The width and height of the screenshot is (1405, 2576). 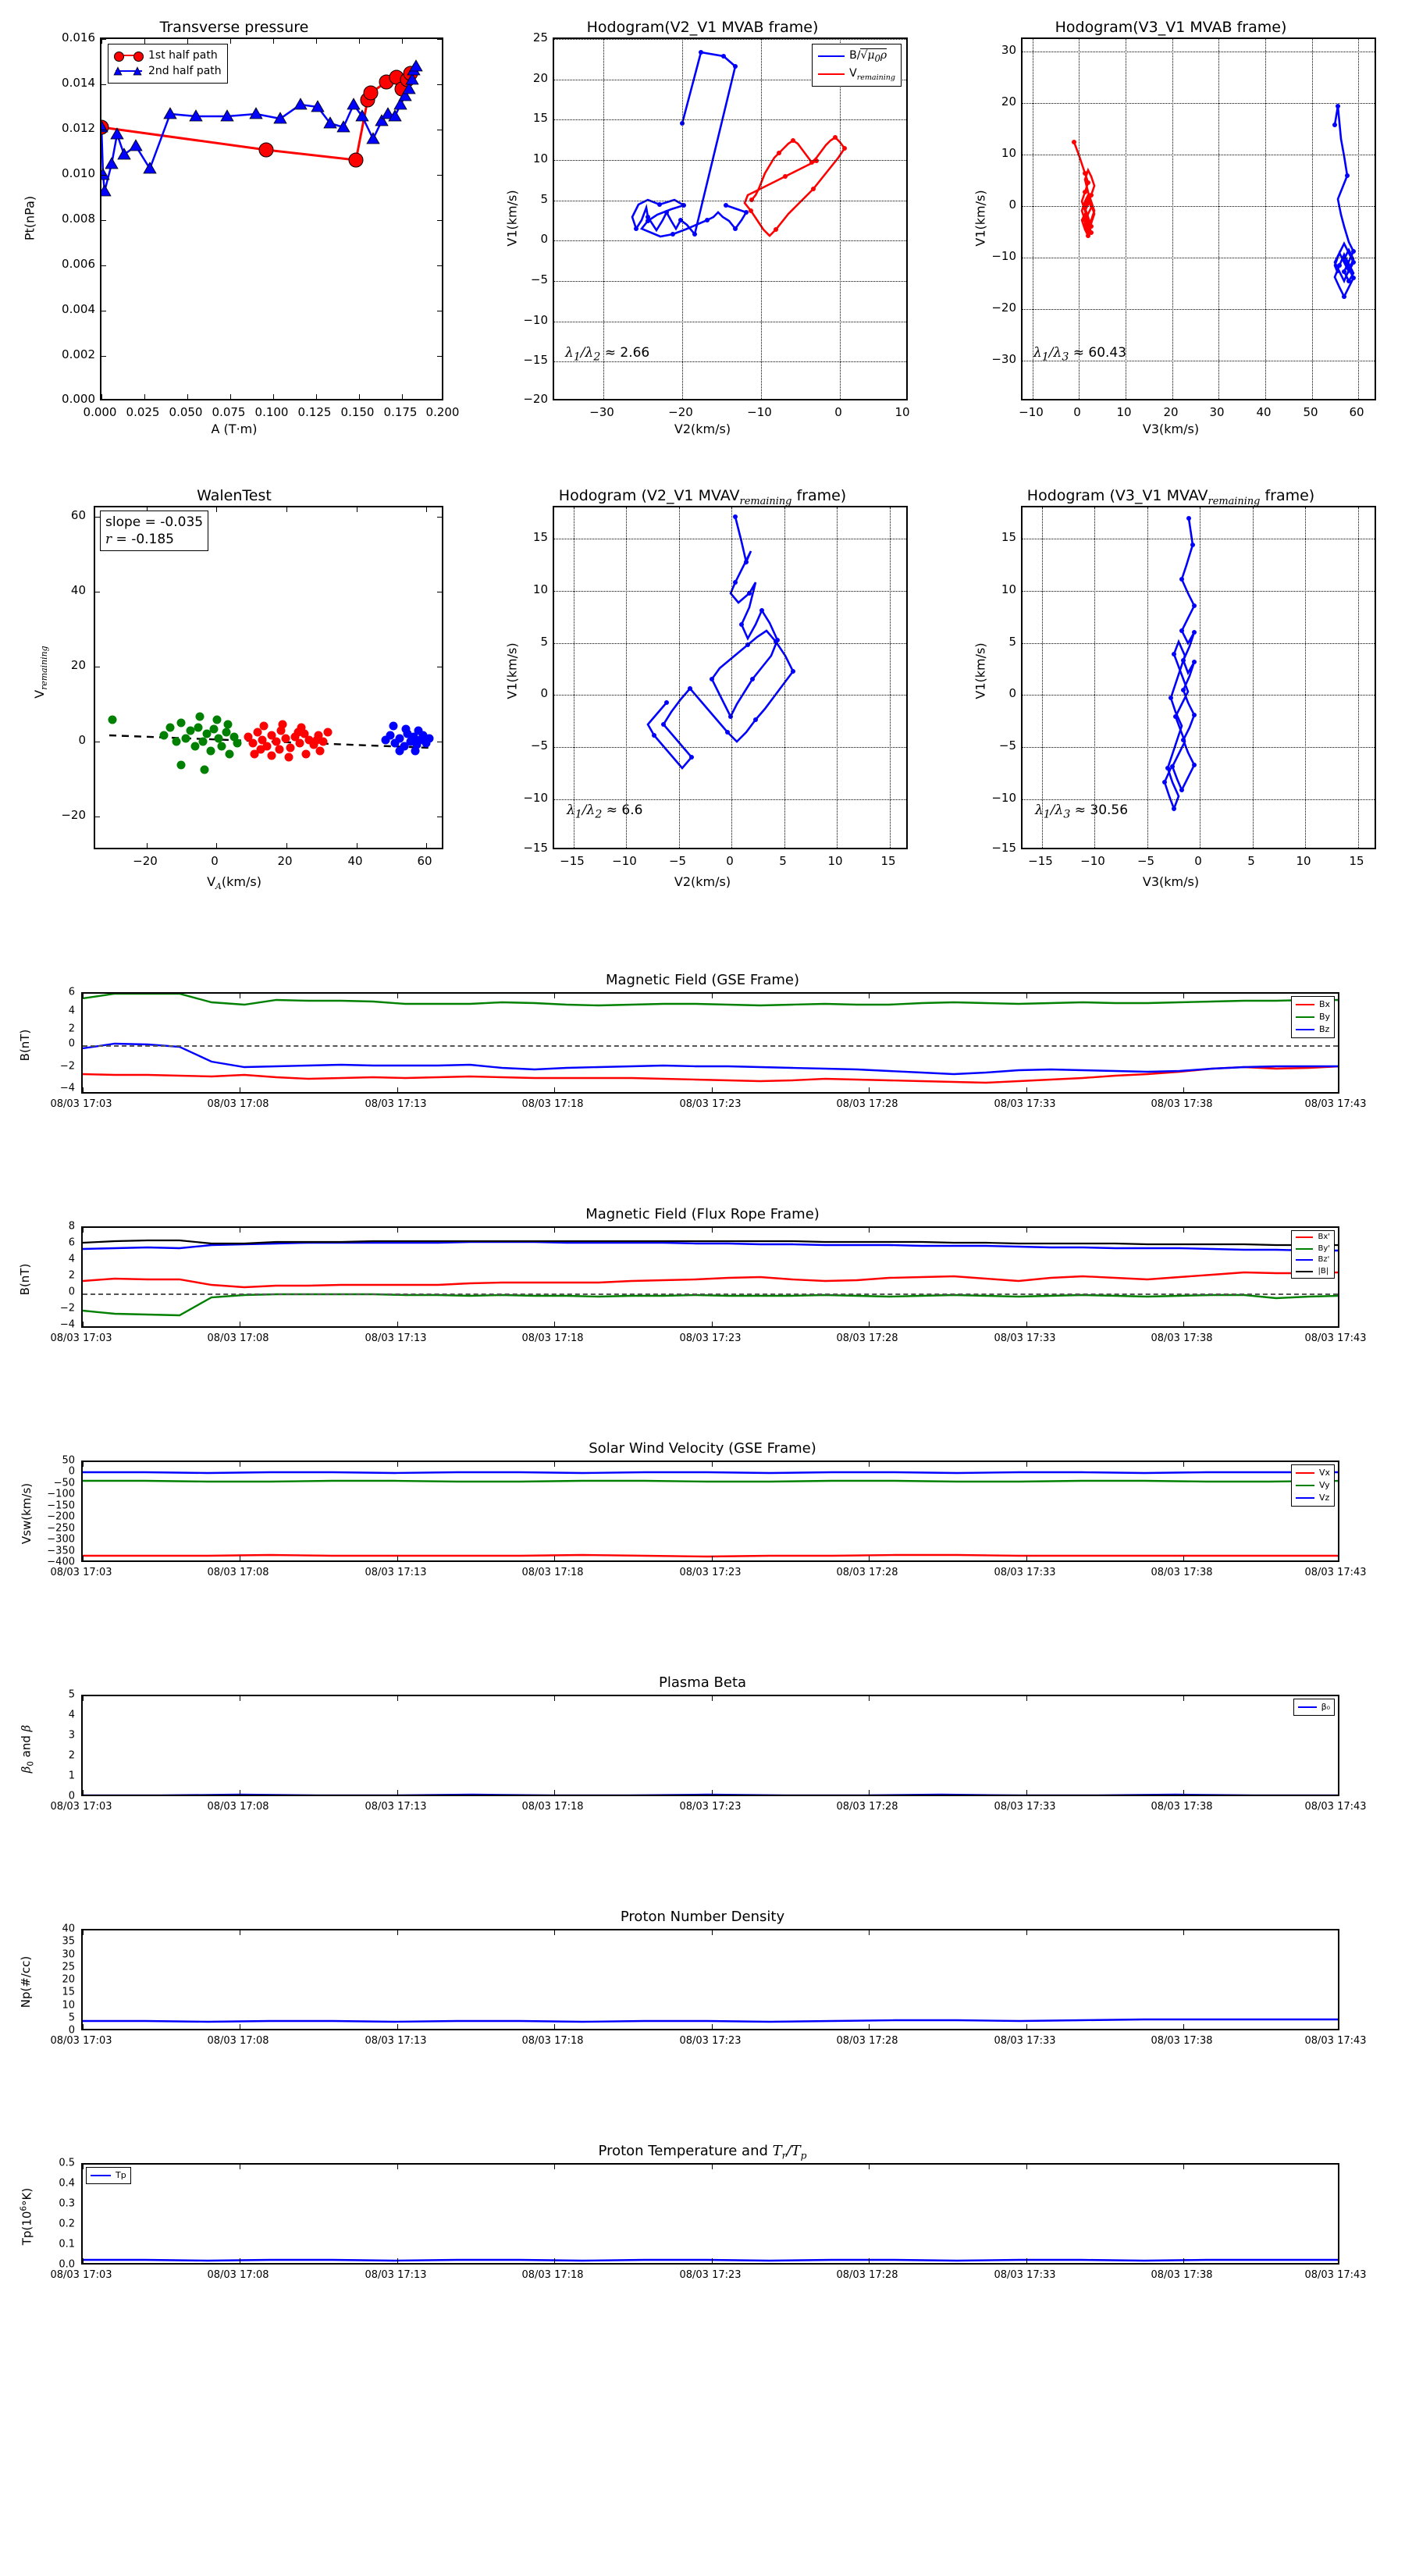 What do you see at coordinates (285, 861) in the screenshot?
I see `x-tick: 20` at bounding box center [285, 861].